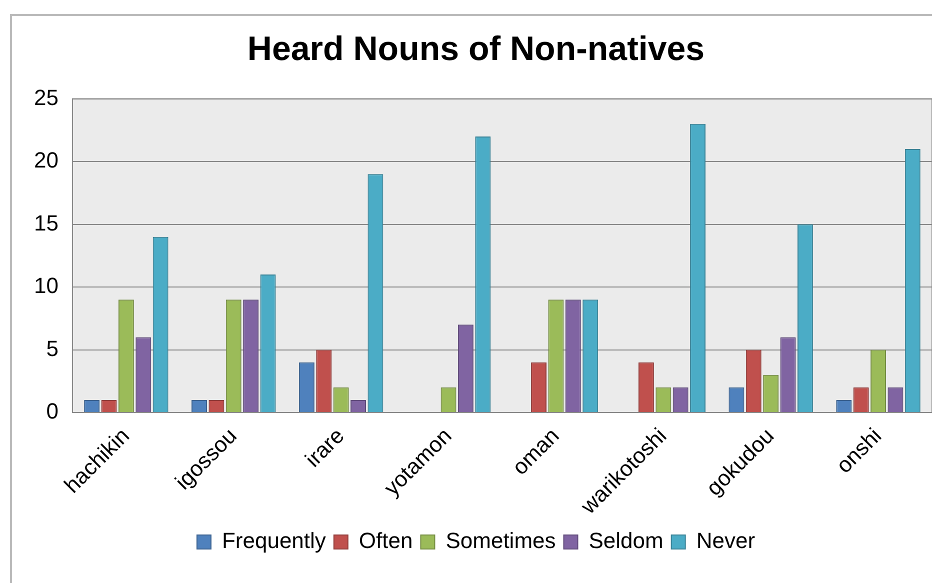 This screenshot has width=932, height=583. What do you see at coordinates (385, 541) in the screenshot?
I see `legend-label: Often` at bounding box center [385, 541].